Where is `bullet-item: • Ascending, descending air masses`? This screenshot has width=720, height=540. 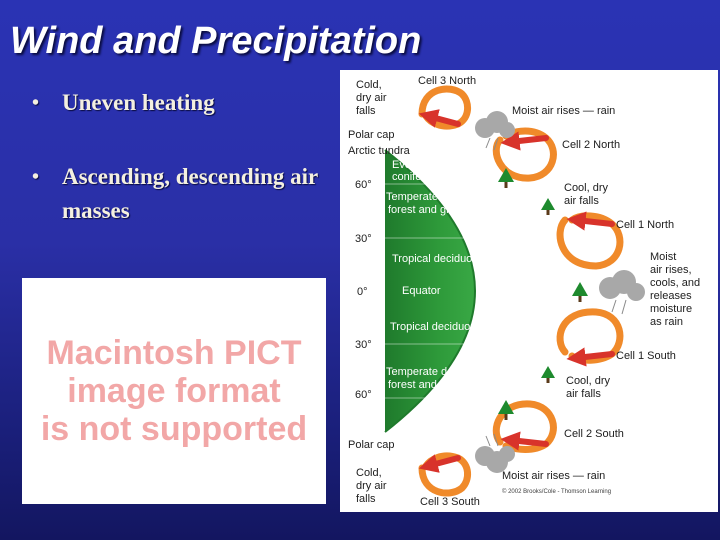 bullet-item: • Ascending, descending air masses is located at coordinates (178, 194).